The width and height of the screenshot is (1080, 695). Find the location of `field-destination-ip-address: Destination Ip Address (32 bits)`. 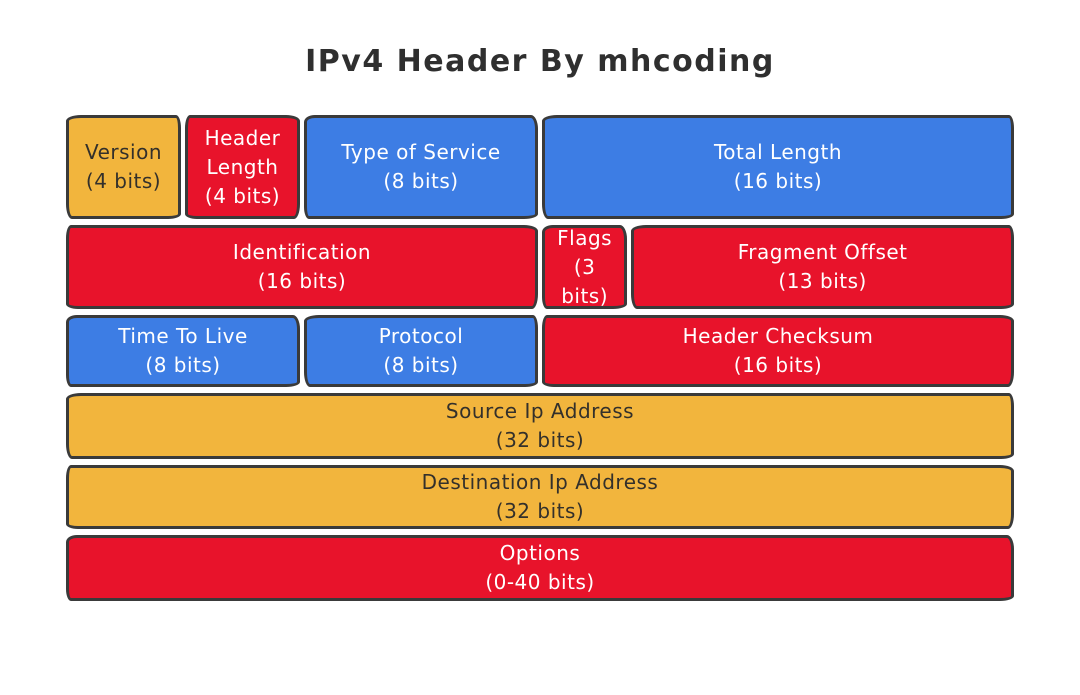

field-destination-ip-address: Destination Ip Address (32 bits) is located at coordinates (540, 497).